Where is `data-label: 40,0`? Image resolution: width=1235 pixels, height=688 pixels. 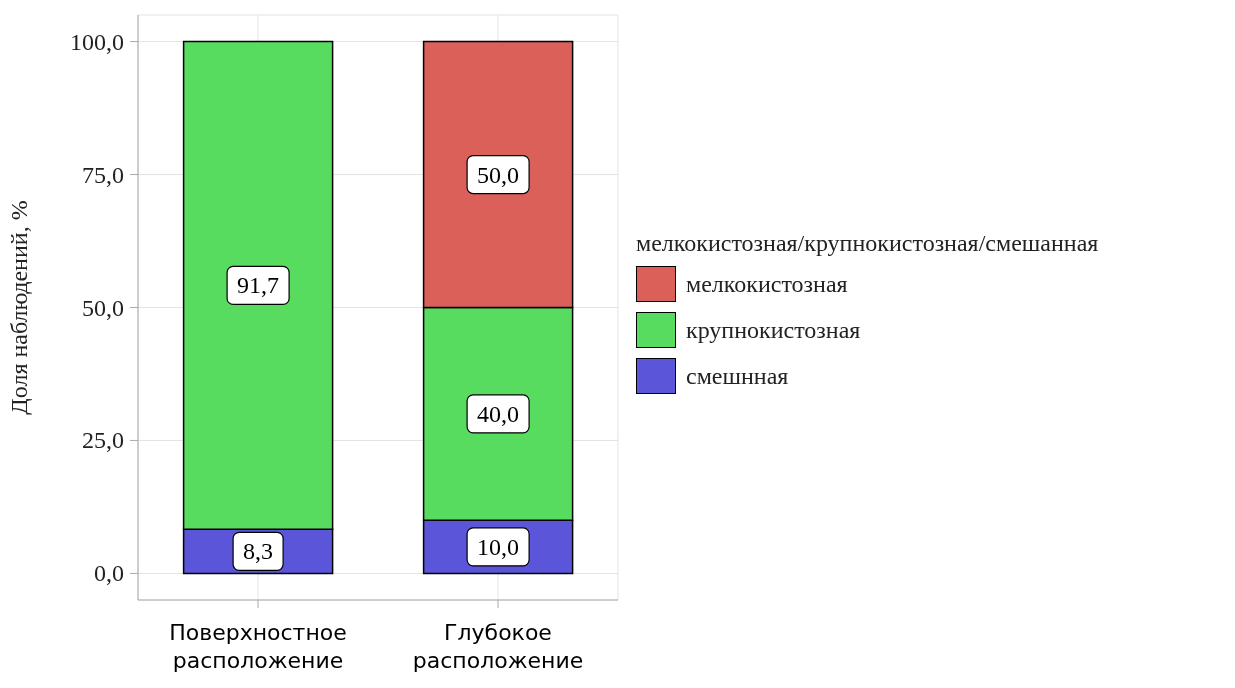
data-label: 40,0 is located at coordinates (498, 413).